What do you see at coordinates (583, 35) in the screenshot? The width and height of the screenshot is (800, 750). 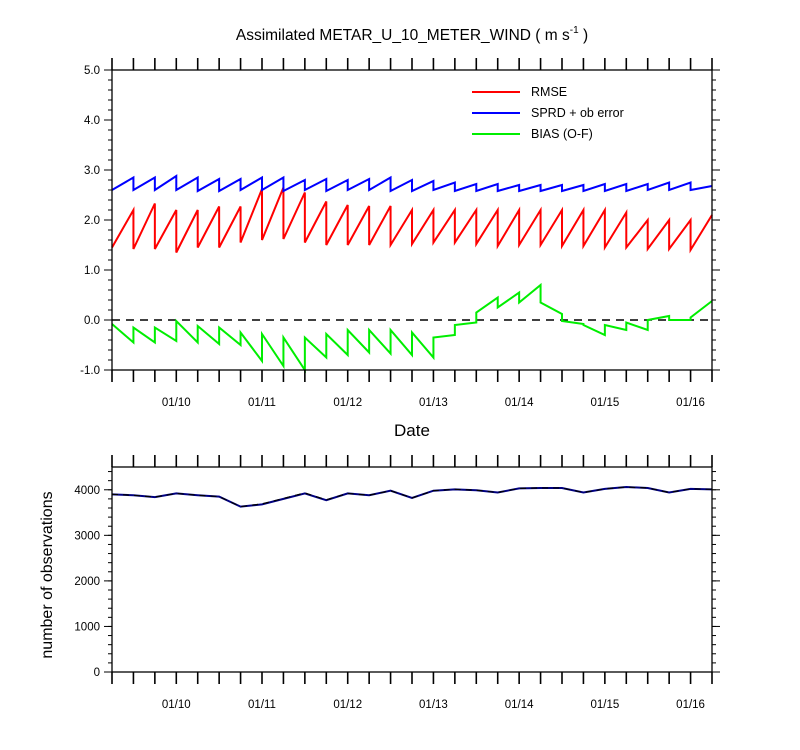 I see `title-suffix: )` at bounding box center [583, 35].